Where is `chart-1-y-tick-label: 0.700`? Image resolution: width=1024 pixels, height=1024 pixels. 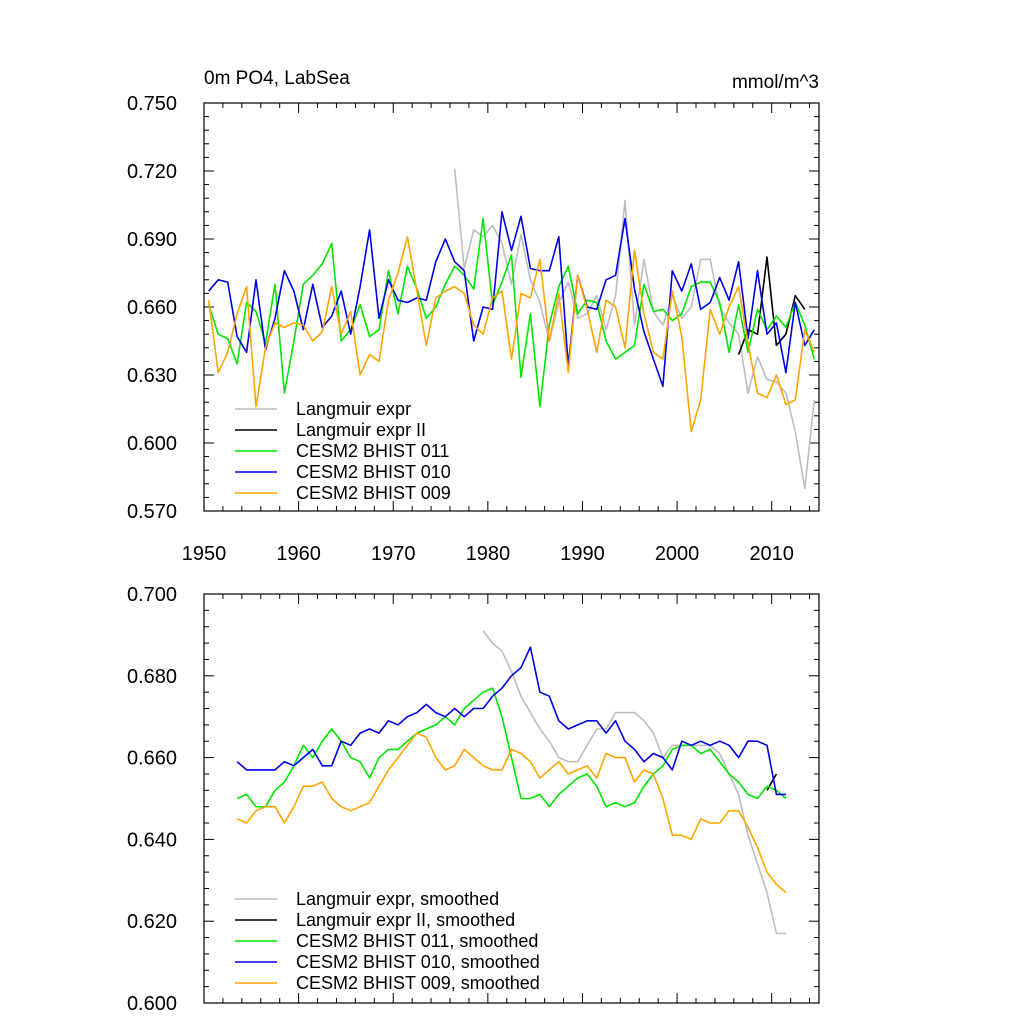 chart-1-y-tick-label: 0.700 is located at coordinates (152, 595).